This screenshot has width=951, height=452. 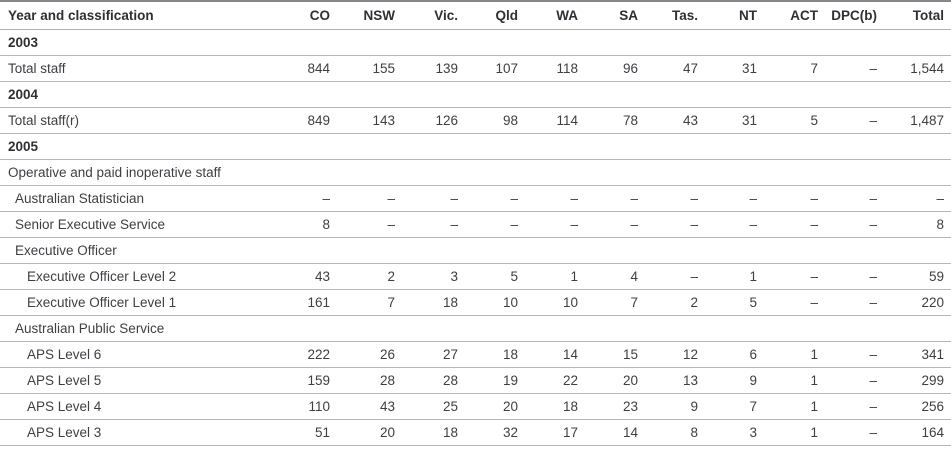 I want to click on value-cell-wa: 10, so click(x=555, y=302).